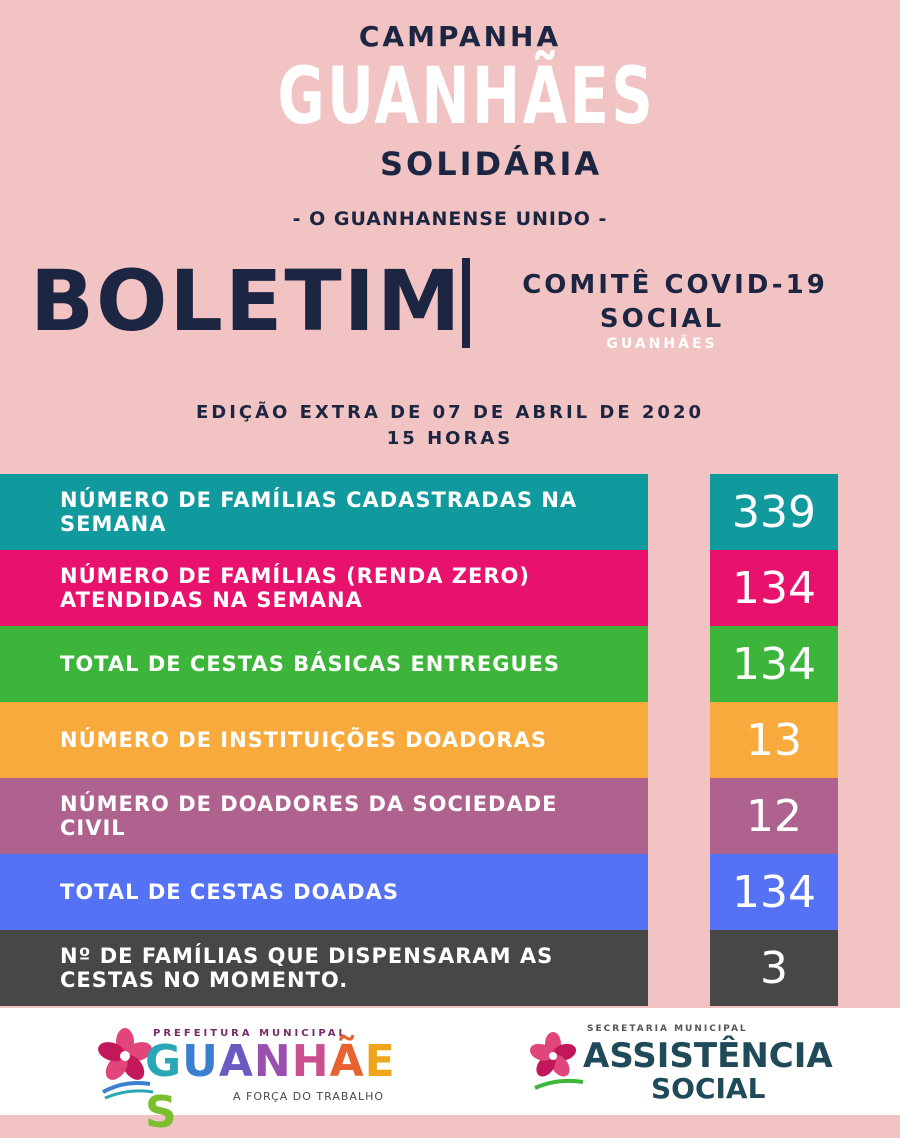 The width and height of the screenshot is (900, 1138). Describe the element at coordinates (250, 1033) in the screenshot. I see `prefeitura-label: PREFEITURA MUNICIPAL` at that location.